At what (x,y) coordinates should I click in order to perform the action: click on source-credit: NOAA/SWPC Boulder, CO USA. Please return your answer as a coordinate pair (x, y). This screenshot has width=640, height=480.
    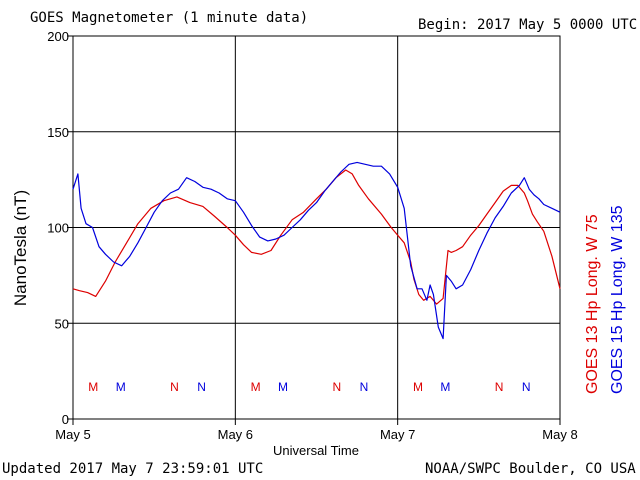
    Looking at the image, I should click on (530, 469).